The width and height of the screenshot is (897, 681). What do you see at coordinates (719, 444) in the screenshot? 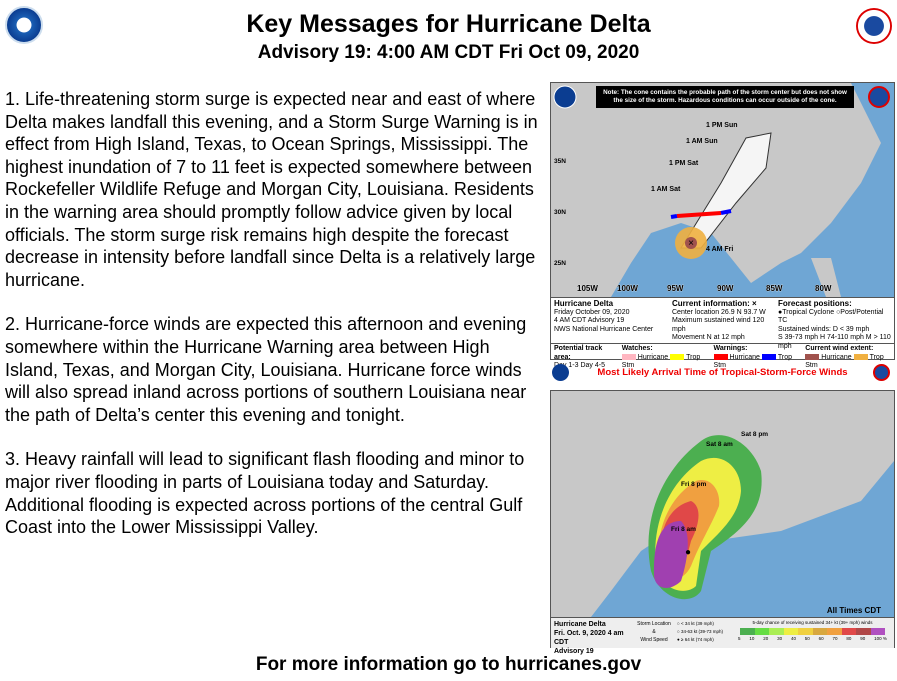
I see `svg-text: Sat 8 am` at bounding box center [719, 444].